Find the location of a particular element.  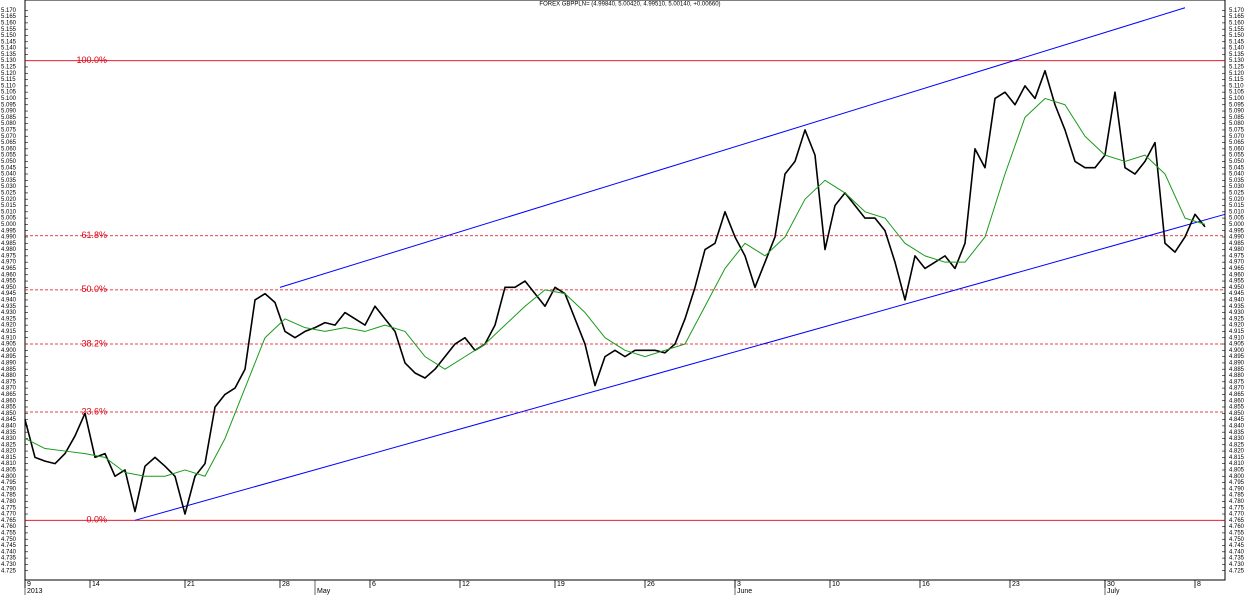

y-tick-label-right: 4.805 is located at coordinates (1237, 471).